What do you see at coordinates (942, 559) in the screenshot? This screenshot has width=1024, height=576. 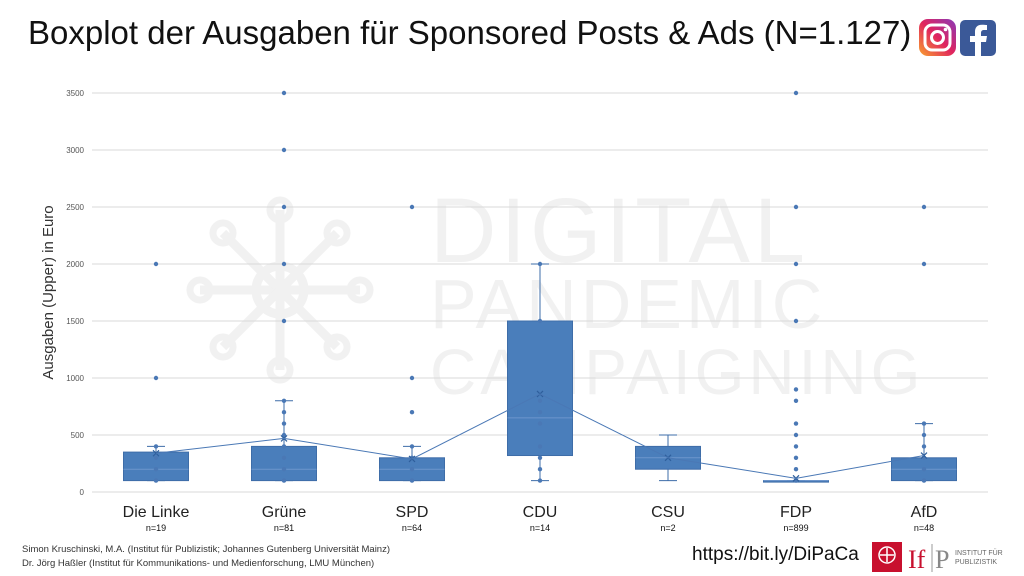 I see `institute-logo-p: P` at bounding box center [942, 559].